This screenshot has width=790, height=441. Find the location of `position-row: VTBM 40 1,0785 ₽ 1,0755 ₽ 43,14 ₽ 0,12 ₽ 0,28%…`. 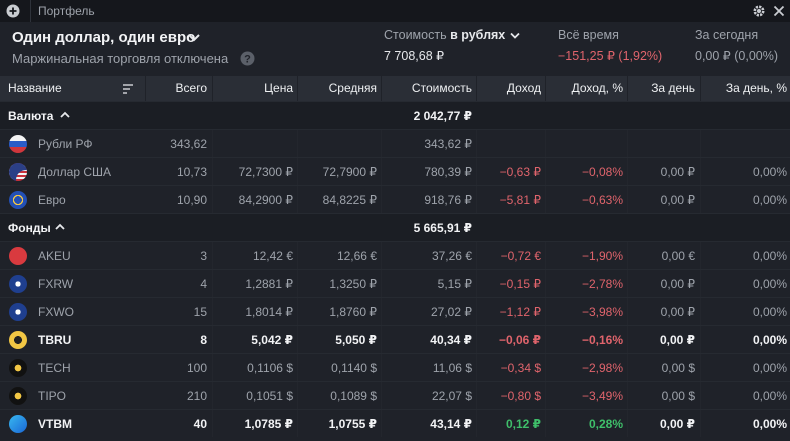

position-row: VTBM 40 1,0785 ₽ 1,0755 ₽ 43,14 ₽ 0,12 ₽ 0,28%… is located at coordinates (395, 423).